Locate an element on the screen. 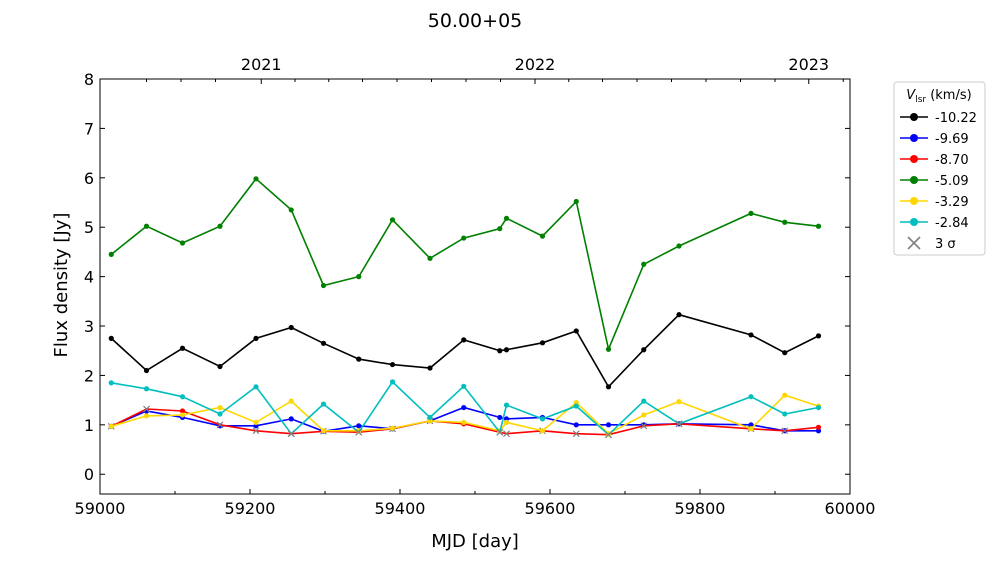 The width and height of the screenshot is (1000, 562). legend-title-unit: (km/s) is located at coordinates (949, 95).